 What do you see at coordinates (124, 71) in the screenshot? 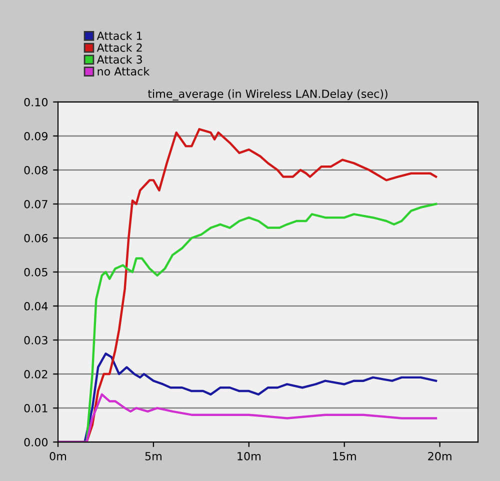
I see `legend-label: no Attack` at bounding box center [124, 71].